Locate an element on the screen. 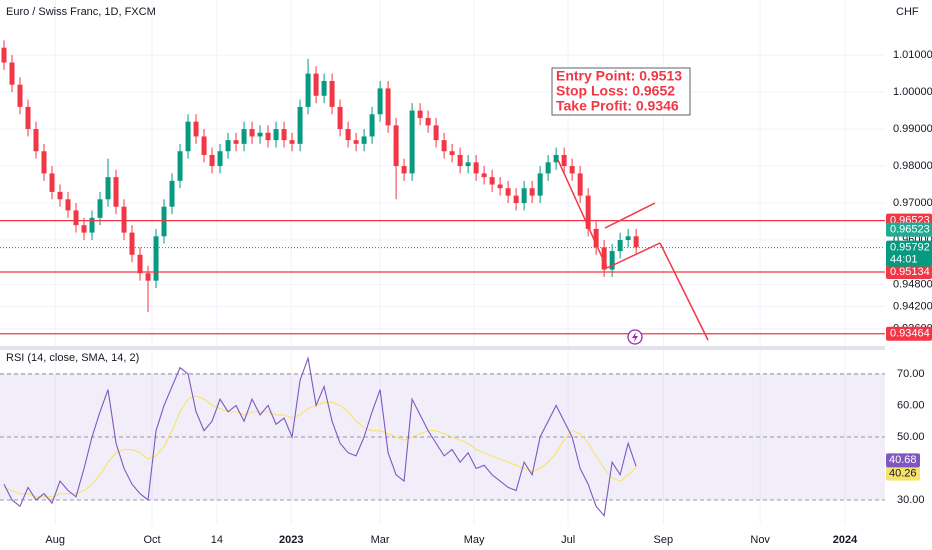  y-tick-label: 1.01000 is located at coordinates (912, 55).